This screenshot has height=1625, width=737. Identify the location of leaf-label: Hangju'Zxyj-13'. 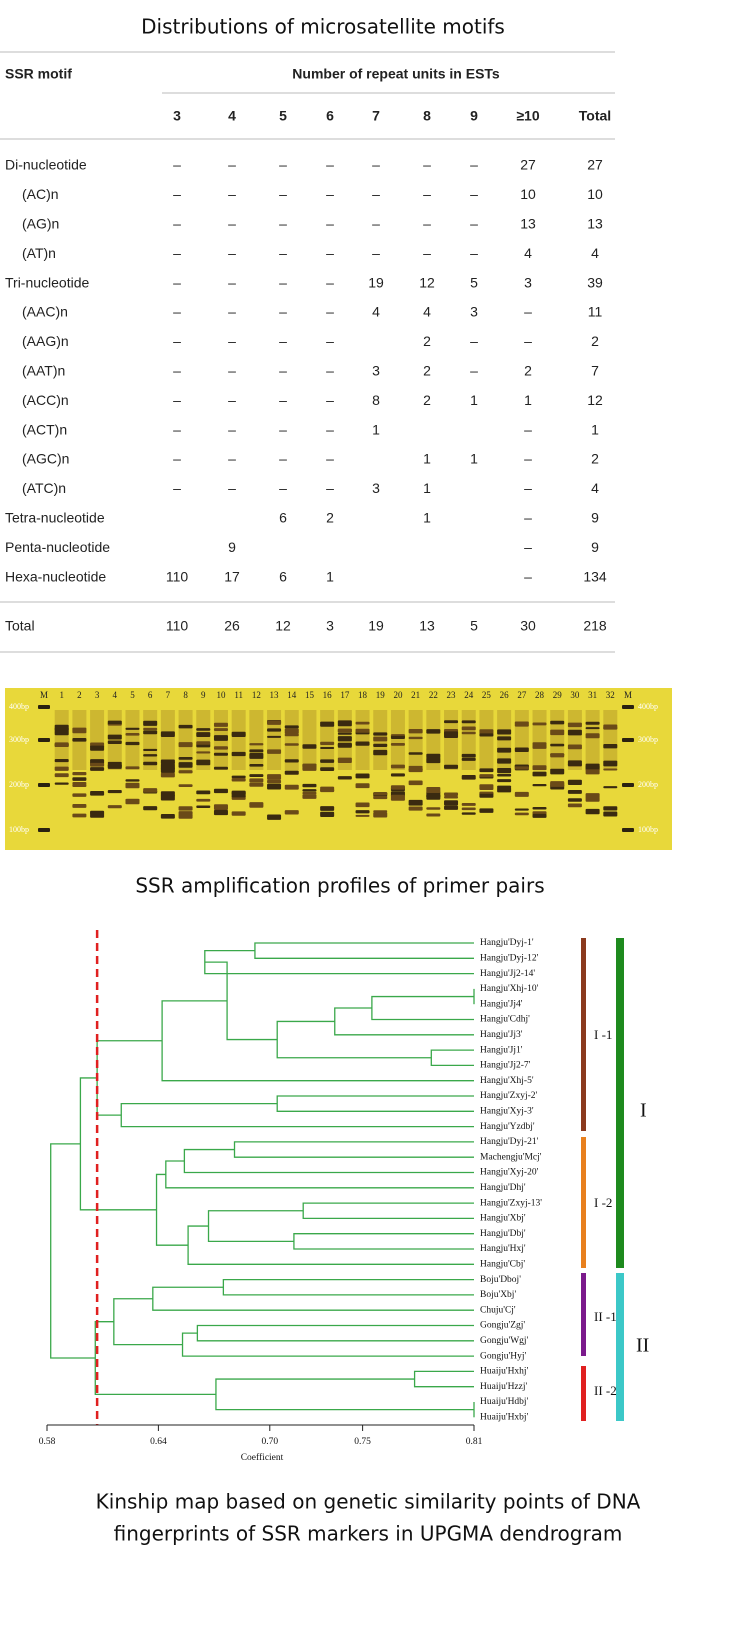
(511, 1203).